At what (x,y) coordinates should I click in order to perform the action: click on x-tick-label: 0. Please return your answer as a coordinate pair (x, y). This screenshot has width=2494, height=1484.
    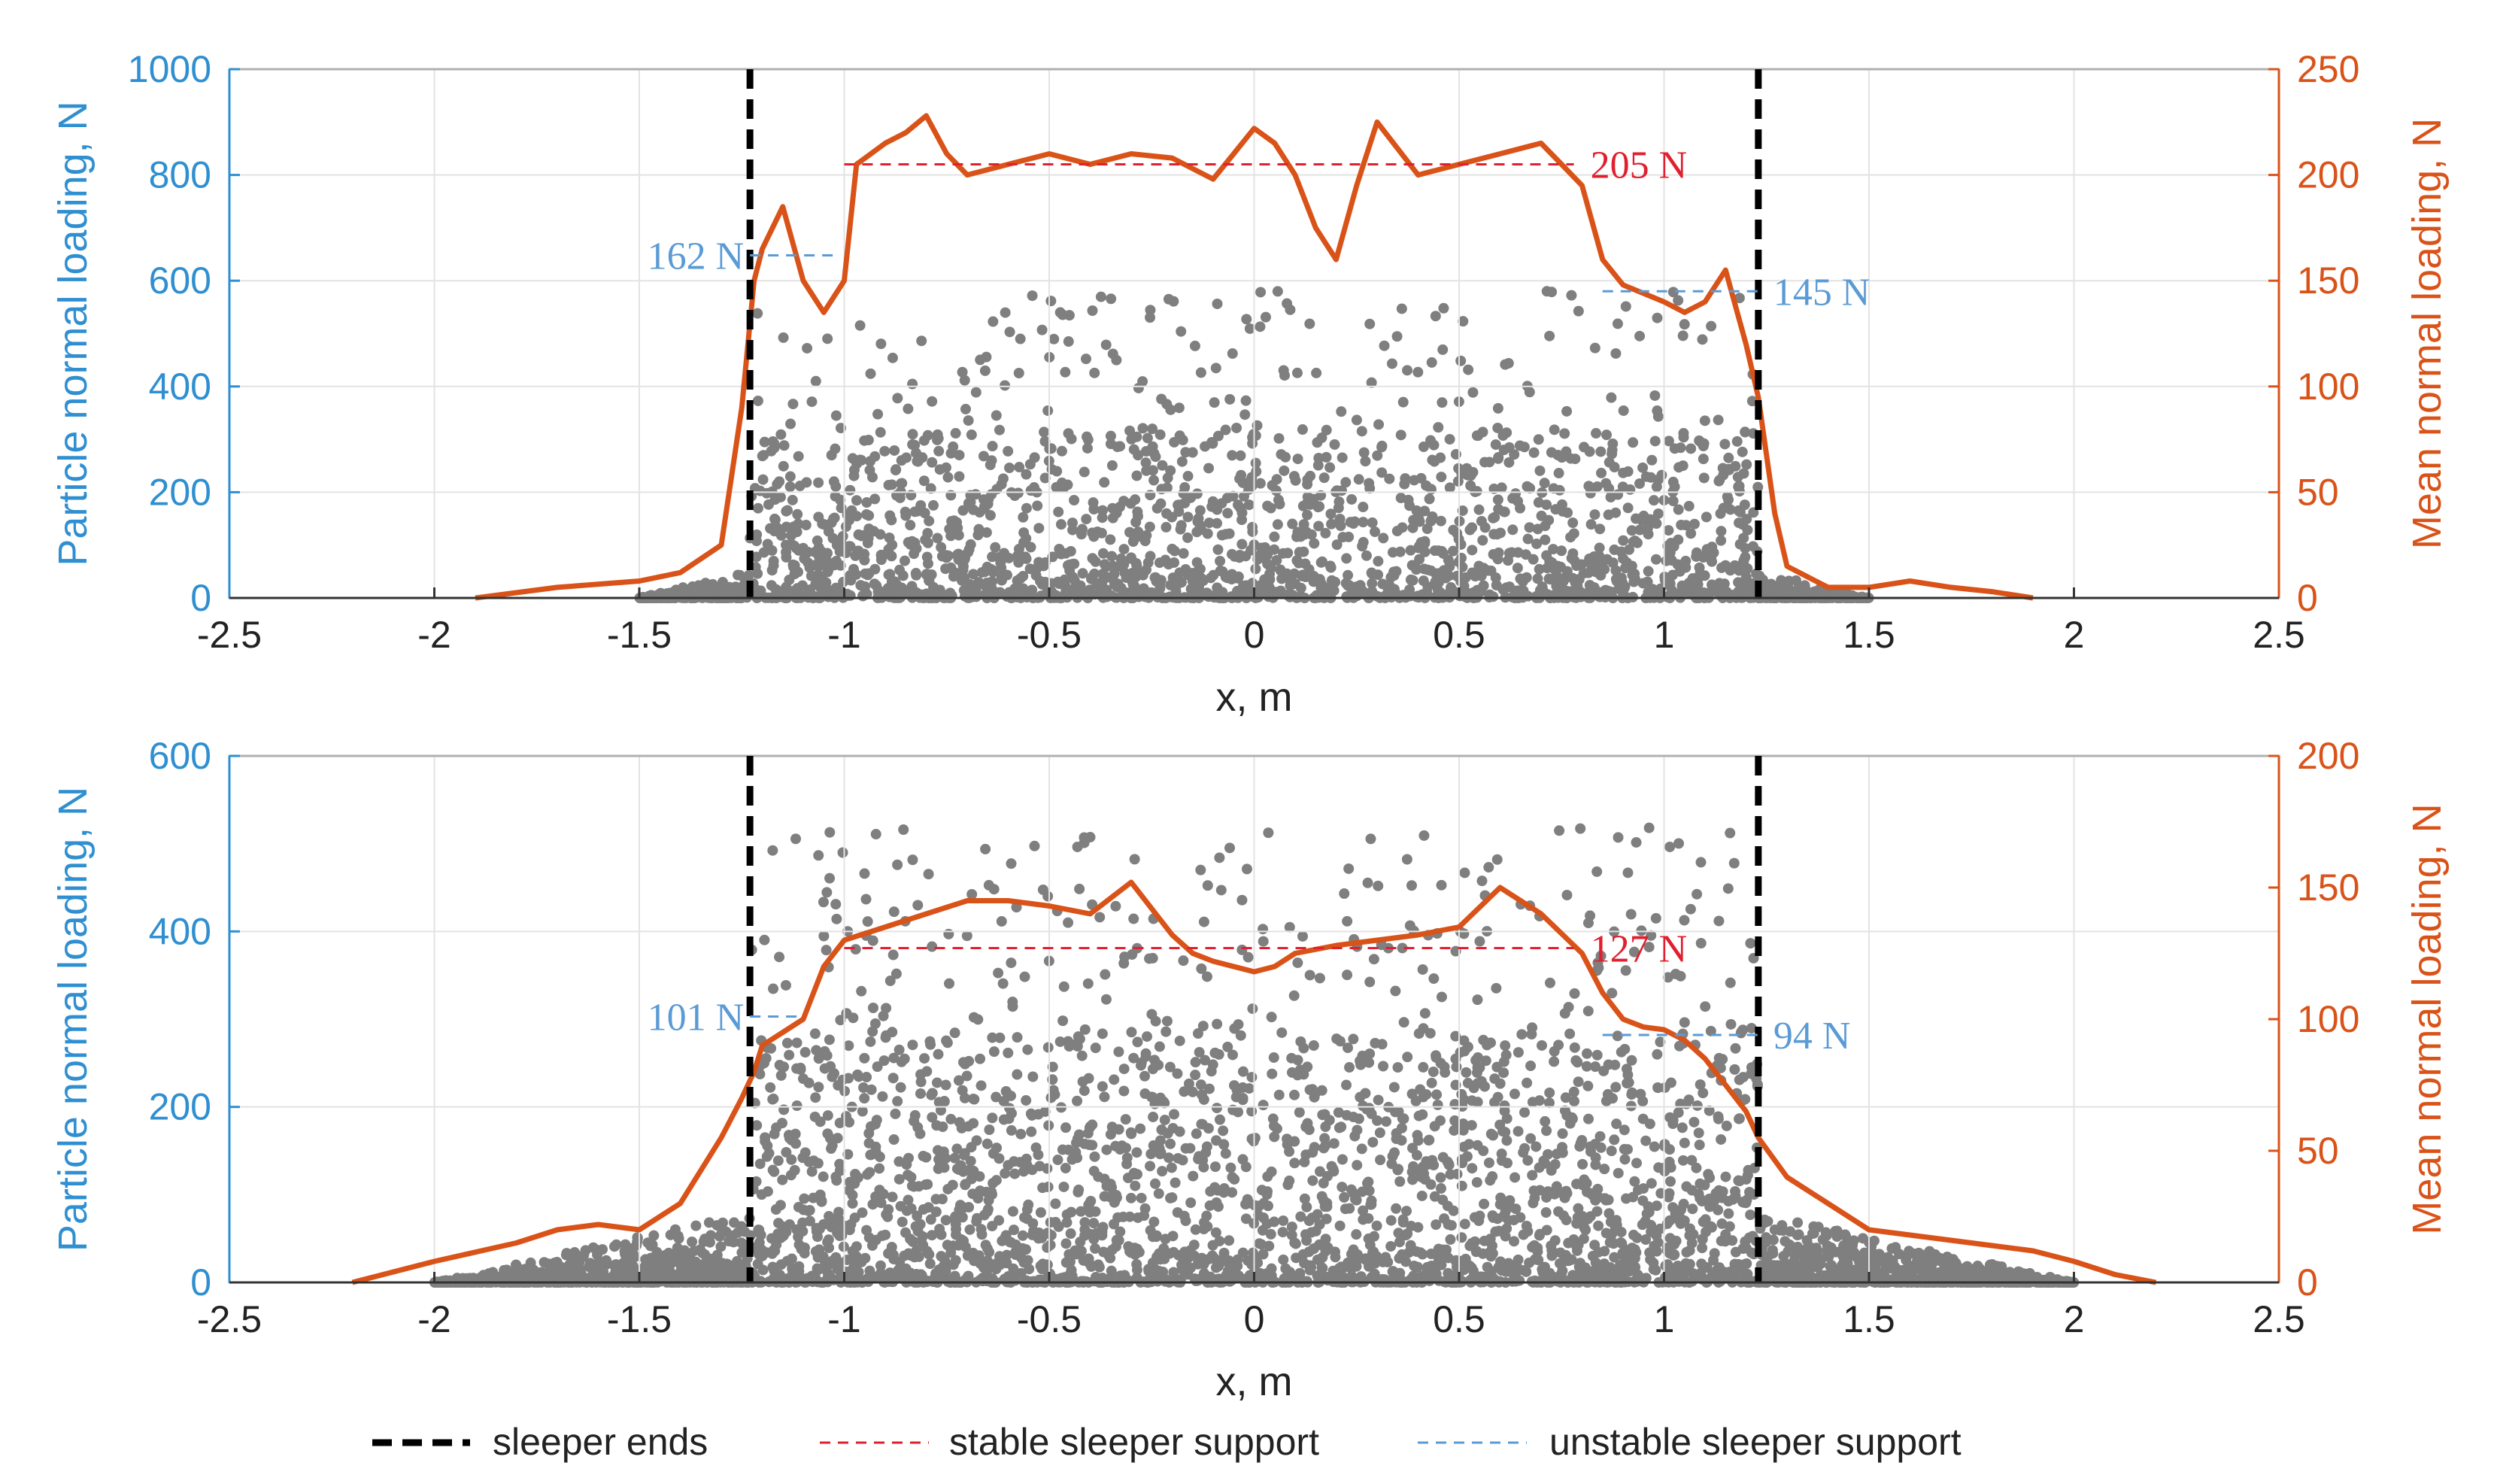
    Looking at the image, I should click on (1255, 635).